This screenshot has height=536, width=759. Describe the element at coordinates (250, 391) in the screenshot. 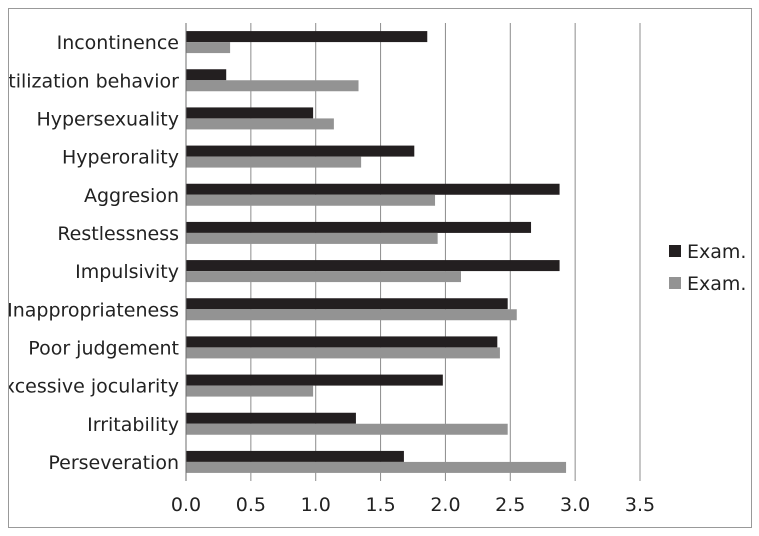

I see `bar-exam-1-excessive-jocularity` at that location.